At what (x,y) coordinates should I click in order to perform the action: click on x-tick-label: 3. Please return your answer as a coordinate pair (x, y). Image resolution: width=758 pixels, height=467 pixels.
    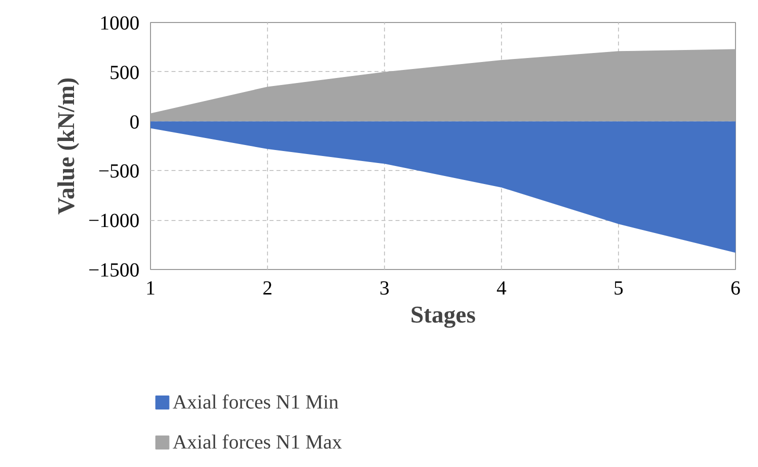
    Looking at the image, I should click on (385, 289).